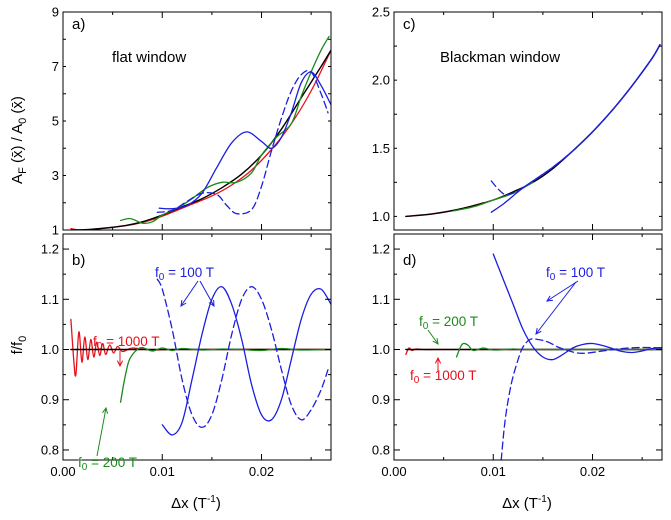  Describe the element at coordinates (556, 308) in the screenshot. I see `leader-d-100-dashed` at that location.